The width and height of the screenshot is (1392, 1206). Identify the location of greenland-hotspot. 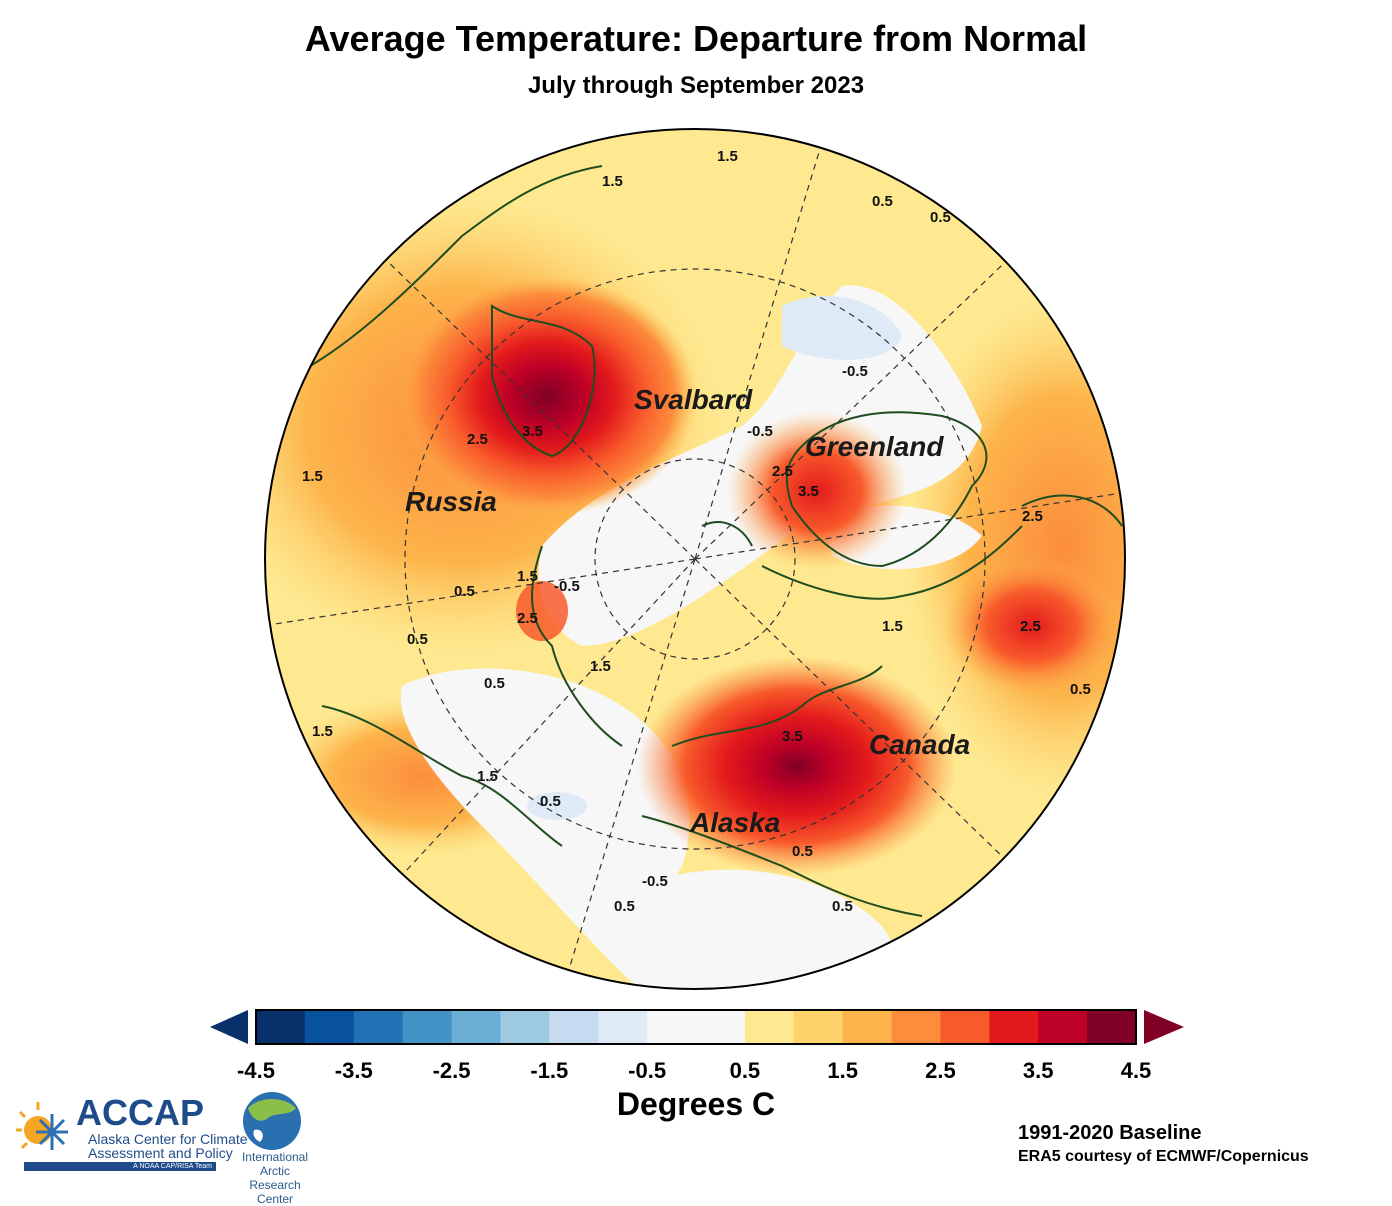
(817, 491).